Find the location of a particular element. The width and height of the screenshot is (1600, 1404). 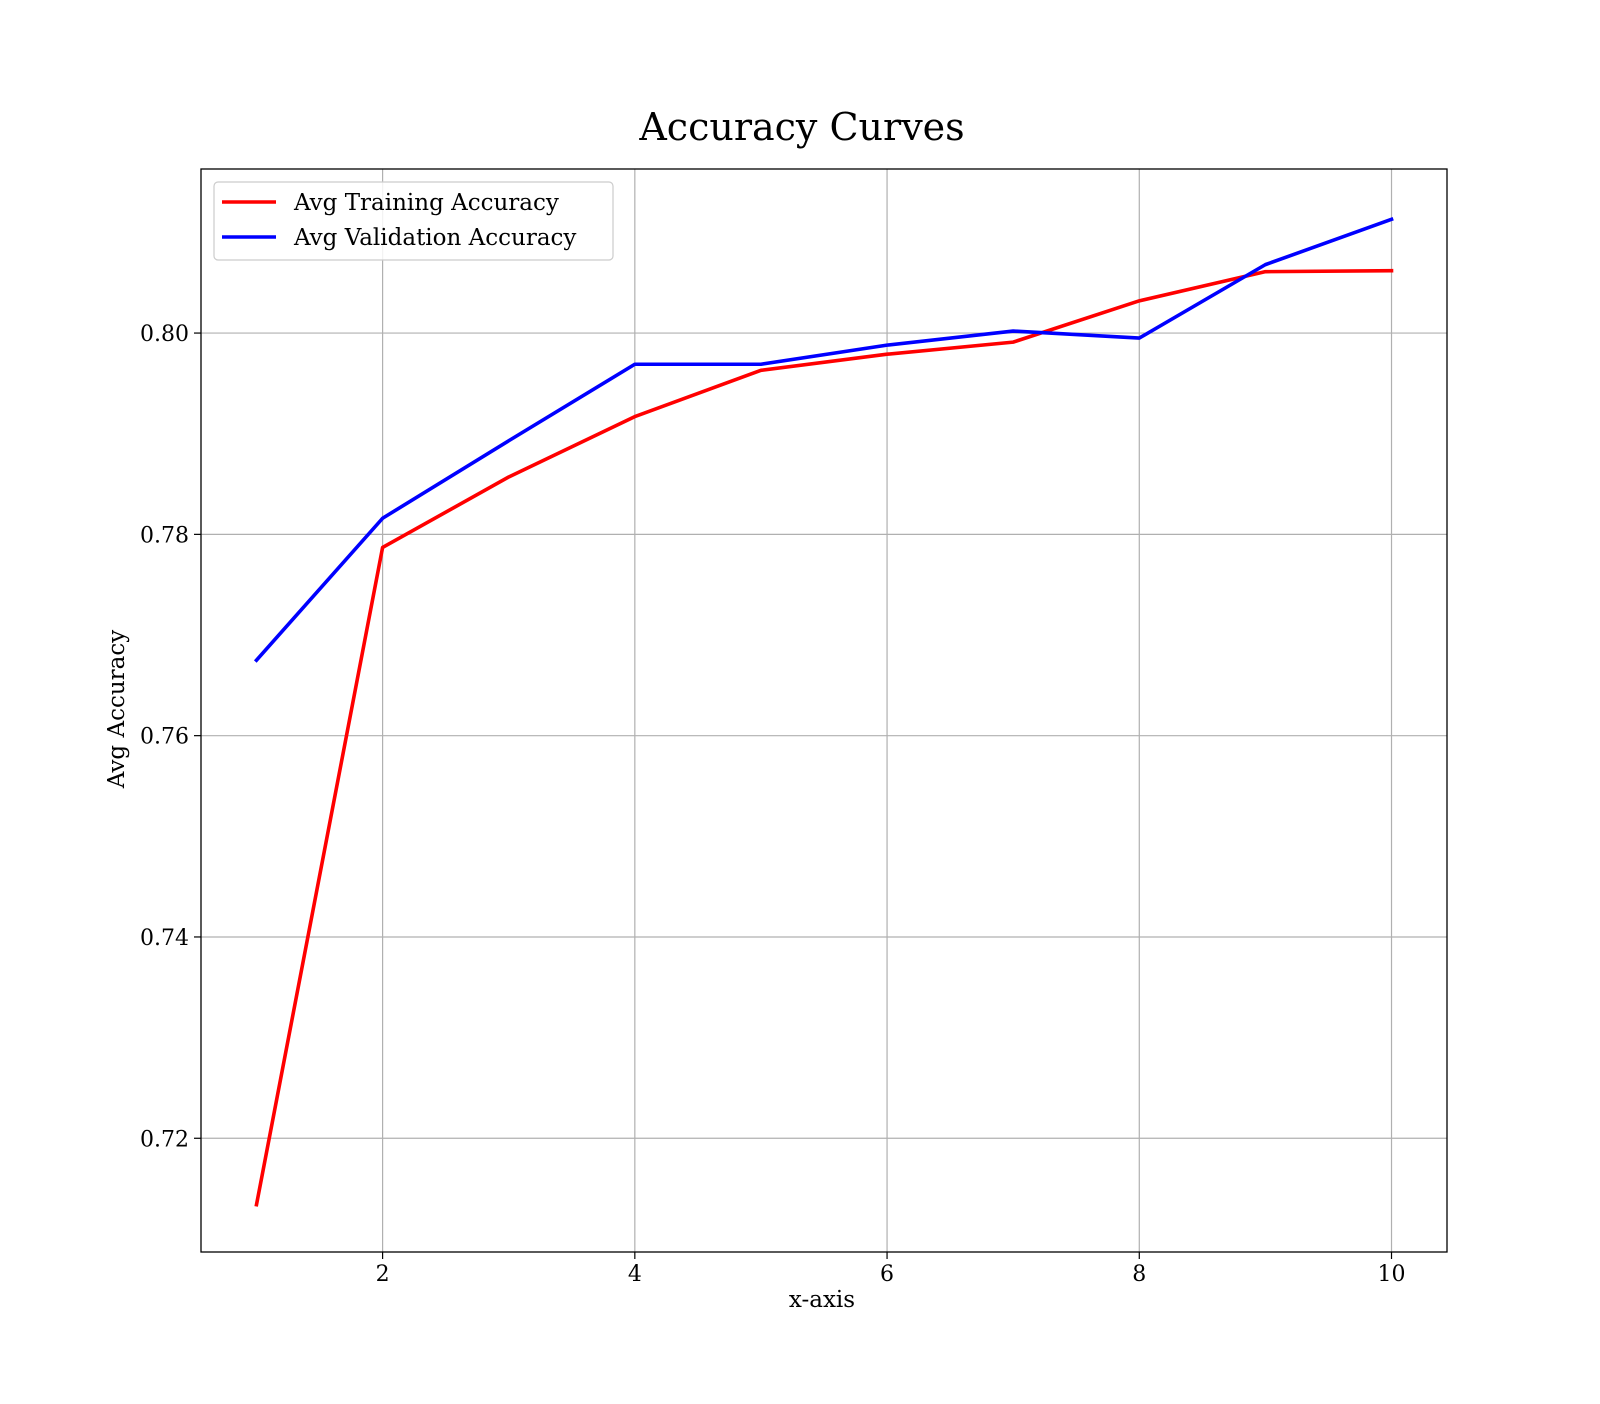

legend-box is located at coordinates (413, 221).